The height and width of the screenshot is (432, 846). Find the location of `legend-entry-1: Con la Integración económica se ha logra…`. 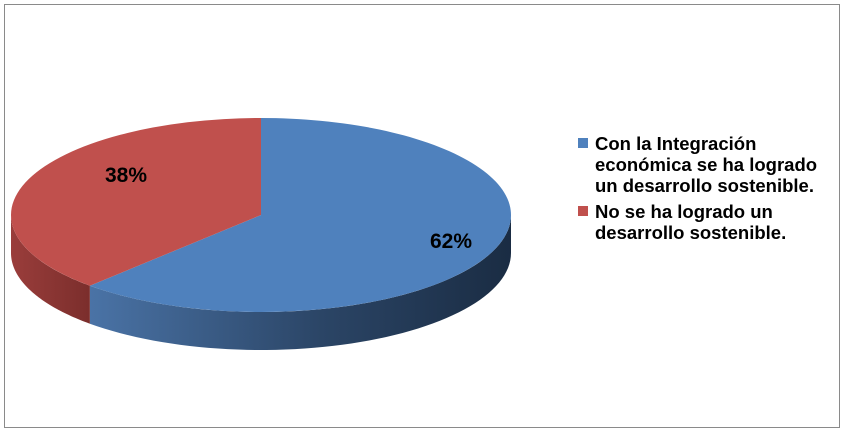

legend-entry-1: Con la Integración económica se ha logra… is located at coordinates (709, 164).